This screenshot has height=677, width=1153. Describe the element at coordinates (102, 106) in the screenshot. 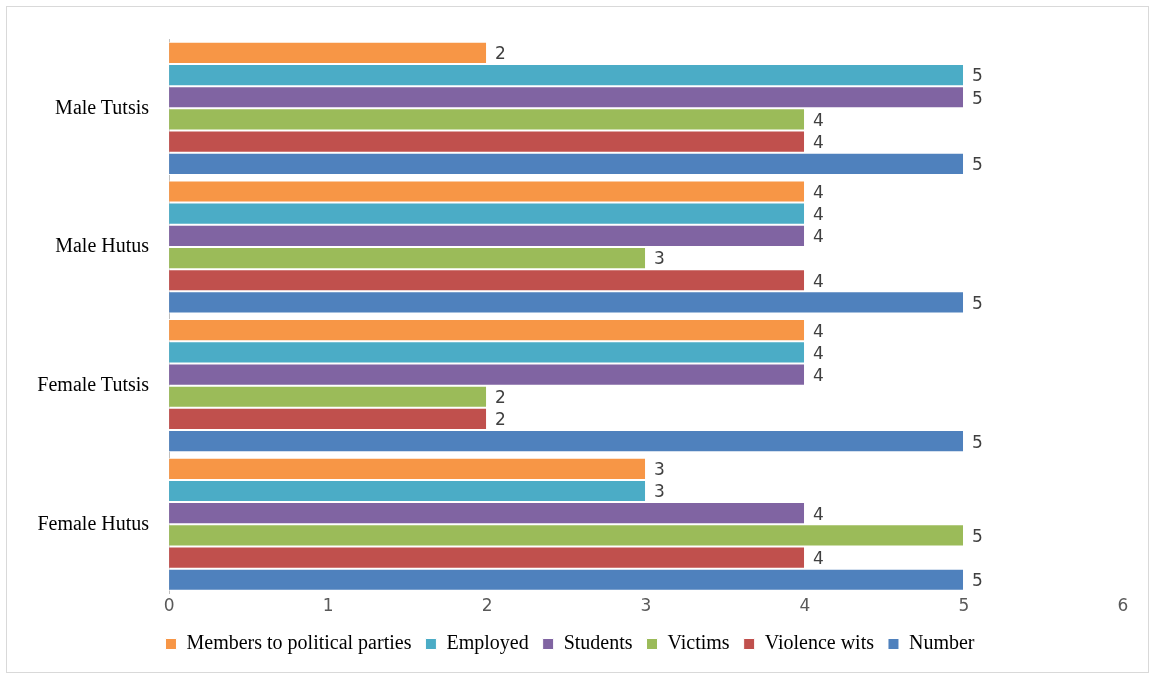

I see `y-tick-label: Male Tutsis` at that location.